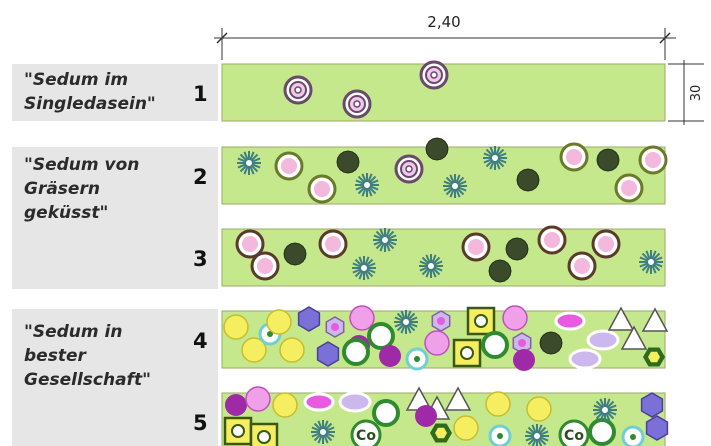  I want to click on group-1-background, so click(115, 92).